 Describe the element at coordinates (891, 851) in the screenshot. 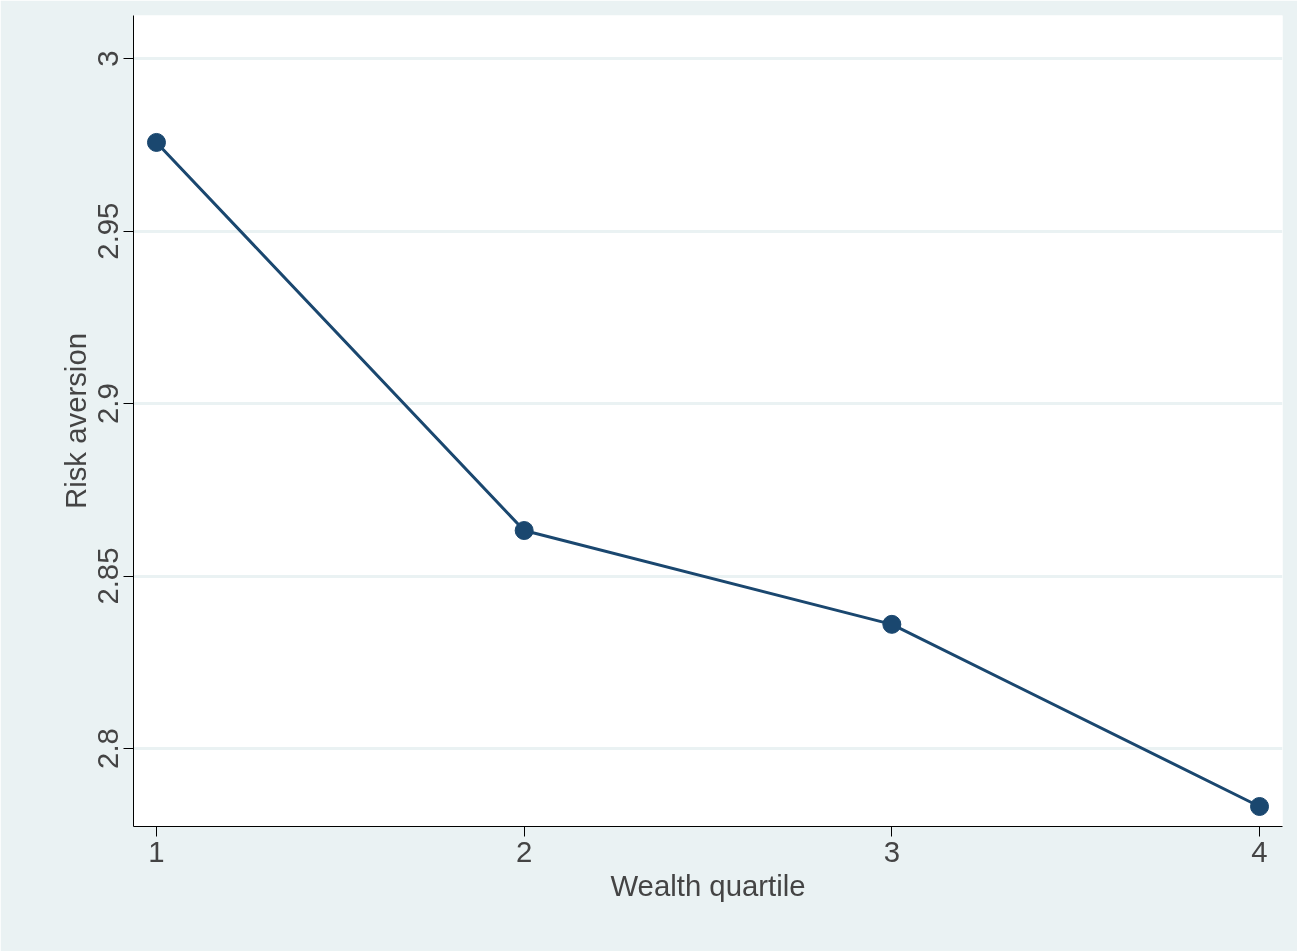

I see `x-tick-label: 3` at that location.